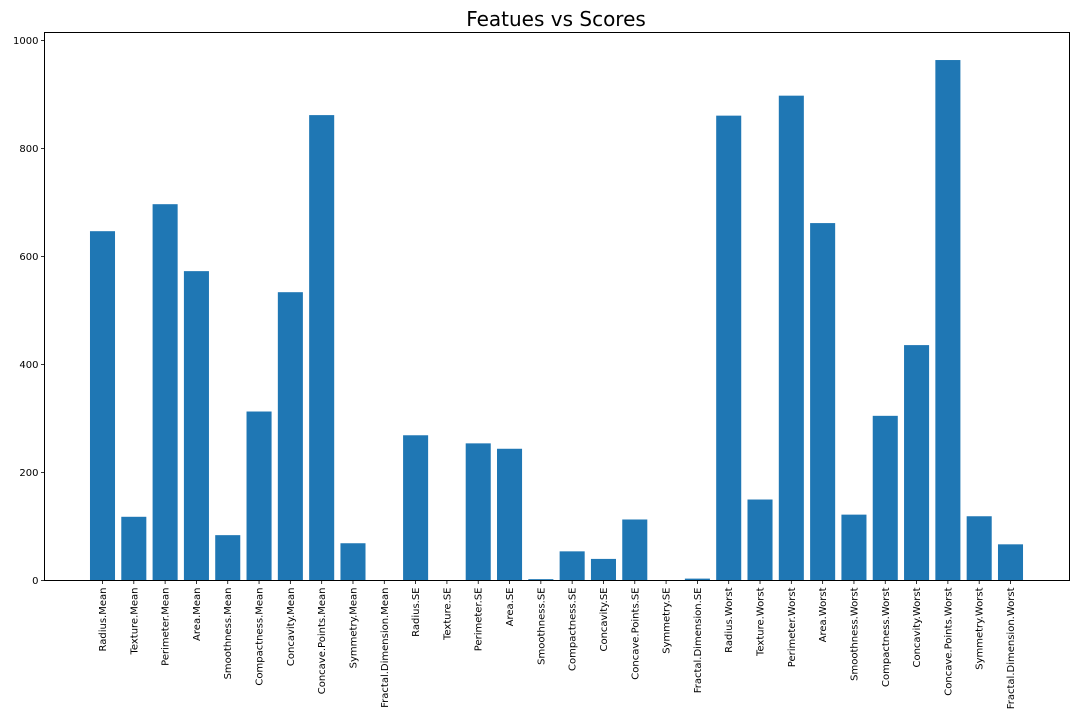 The image size is (1080, 720). Describe the element at coordinates (166, 627) in the screenshot. I see `x-tick-label: Perimeter.Mean` at that location.